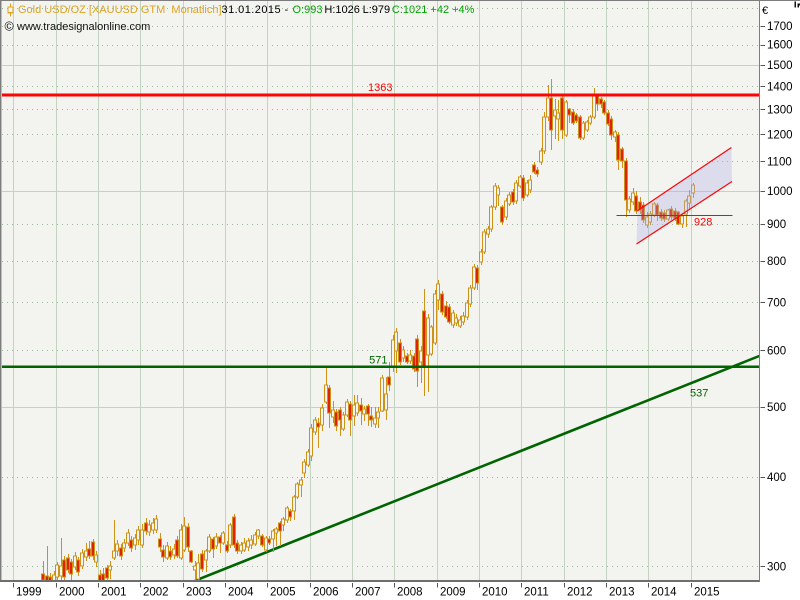 The image size is (800, 600). Describe the element at coordinates (433, 10) in the screenshot. I see `svg-text: C:1021 +42 +4%` at that location.